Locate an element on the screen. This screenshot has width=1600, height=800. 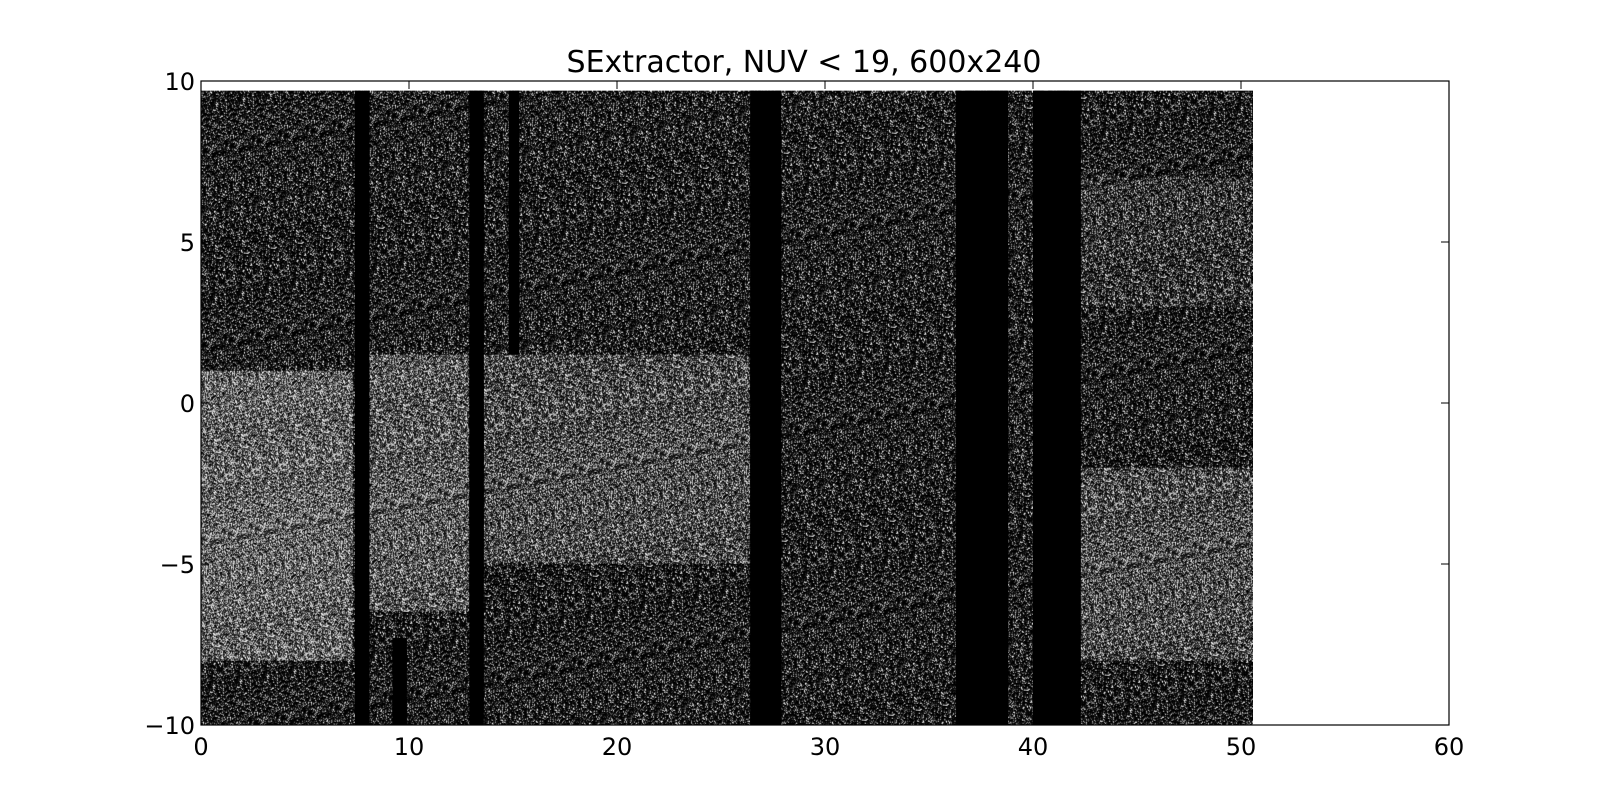
y-tick-label: −5 is located at coordinates (177, 565).